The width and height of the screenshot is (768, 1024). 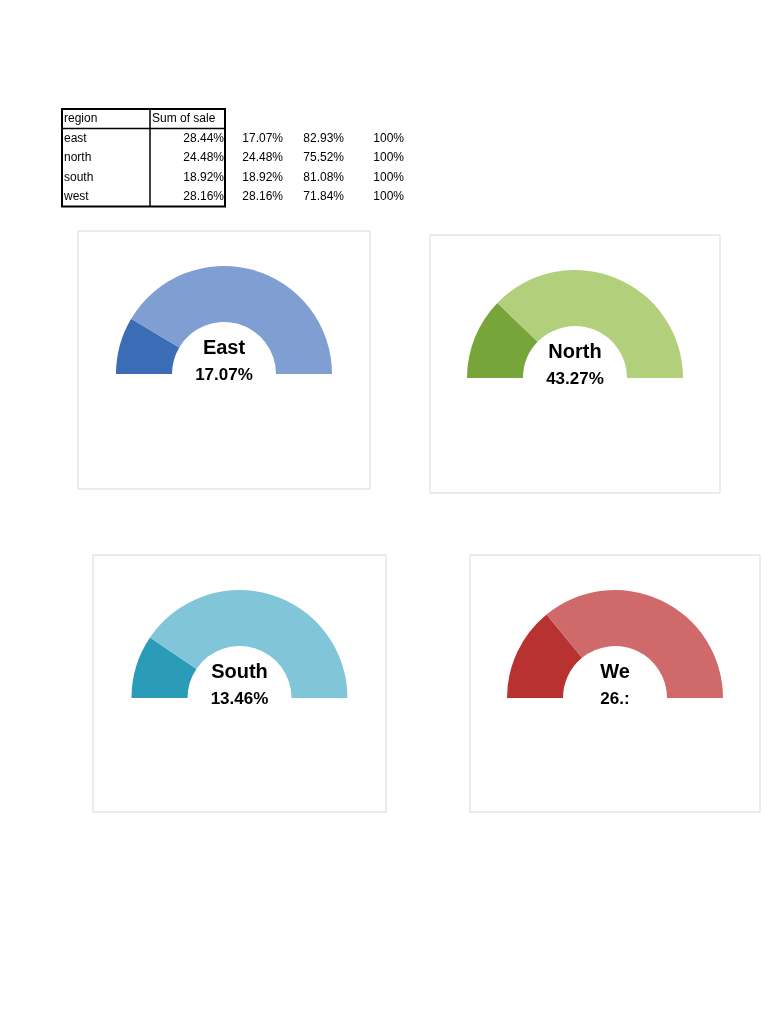 I want to click on text: region, so click(x=81, y=118).